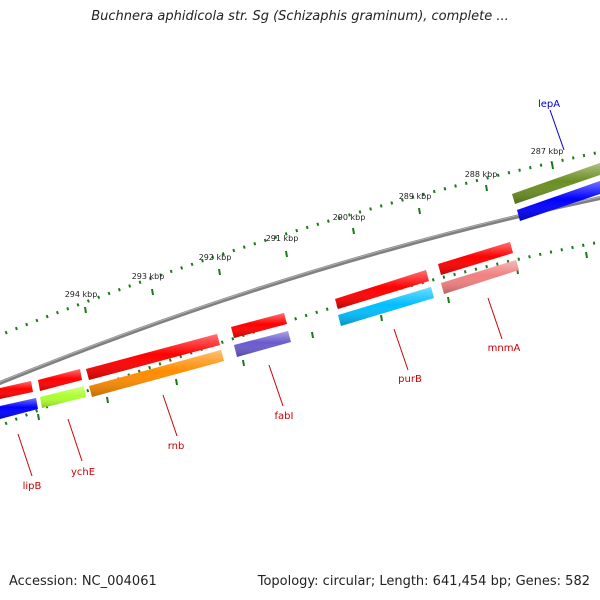  I want to click on accession-label: Accession: NC_004061, so click(83, 581).